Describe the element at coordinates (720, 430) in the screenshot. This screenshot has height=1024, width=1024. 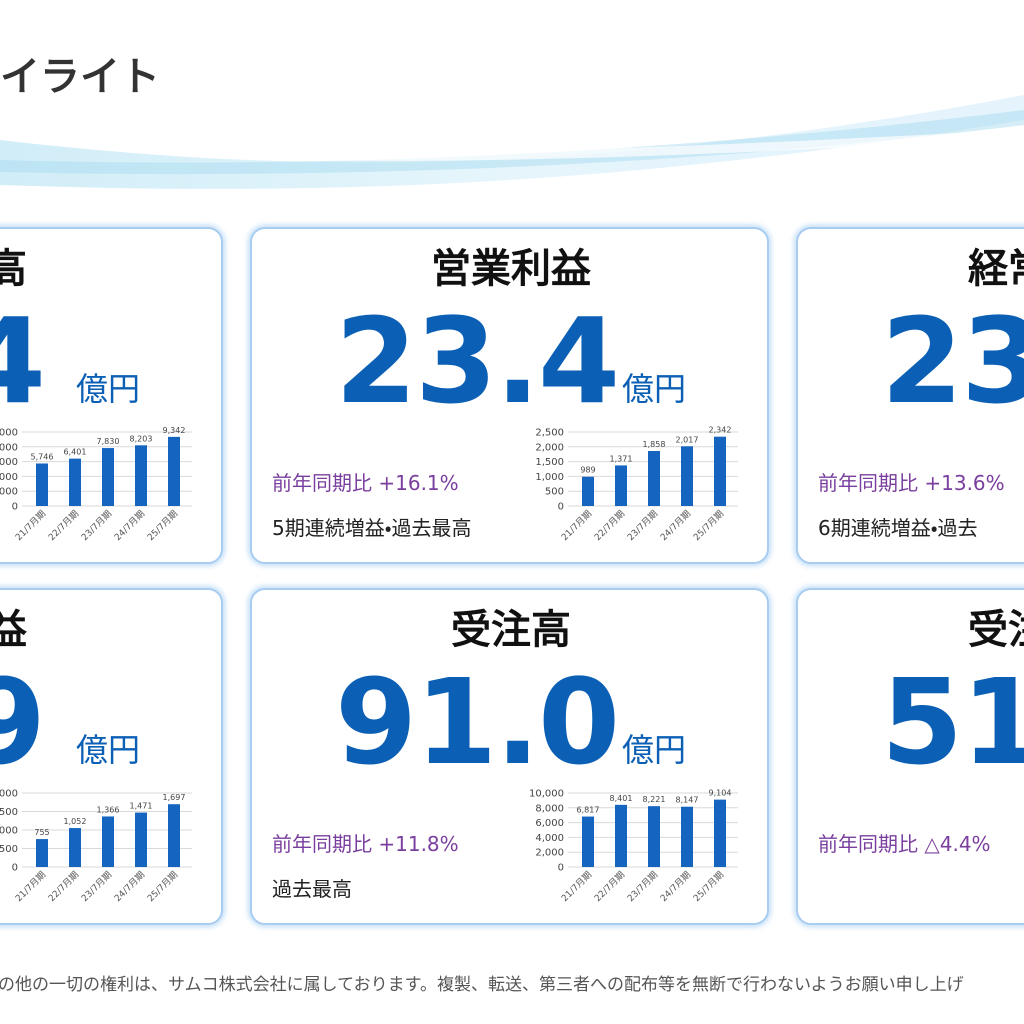
I see `value-label: 2,342` at that location.